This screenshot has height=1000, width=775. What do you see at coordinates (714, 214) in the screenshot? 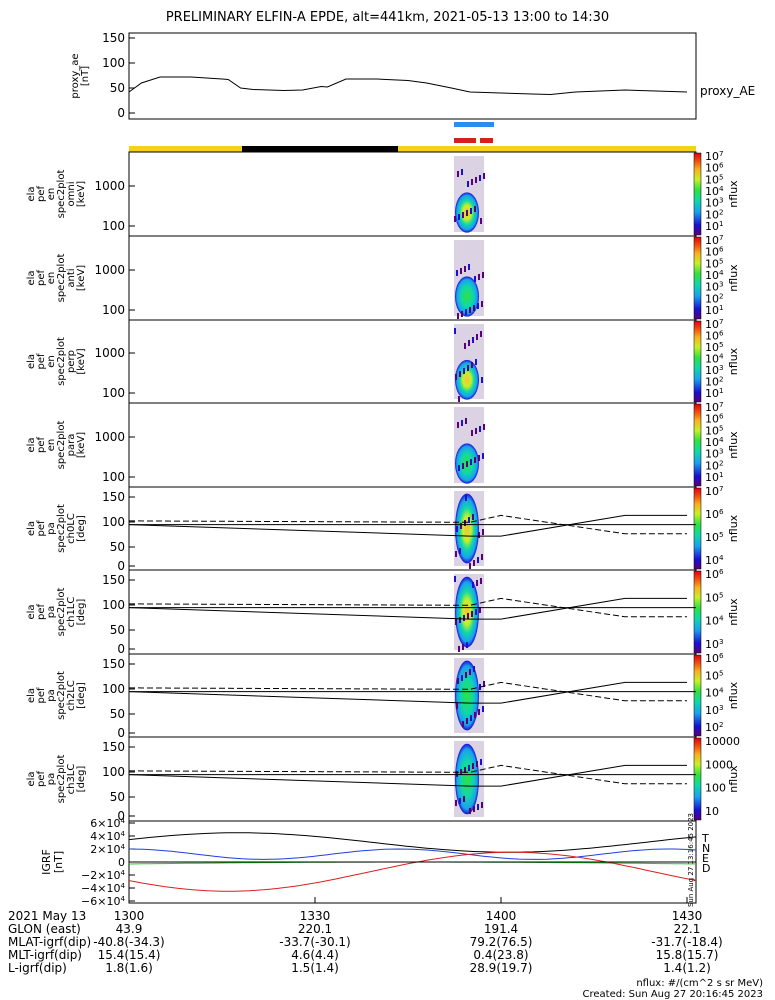
I see `colorbar-tick-label: 10²` at bounding box center [714, 214].